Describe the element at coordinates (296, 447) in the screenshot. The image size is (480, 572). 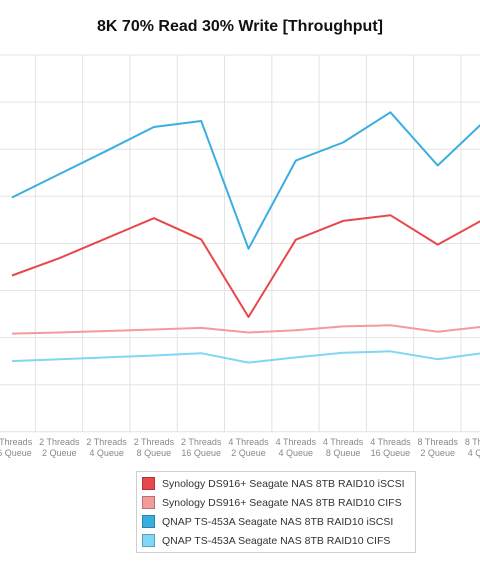
I see `x-tick-label: 4 Threads 4 Queue` at that location.